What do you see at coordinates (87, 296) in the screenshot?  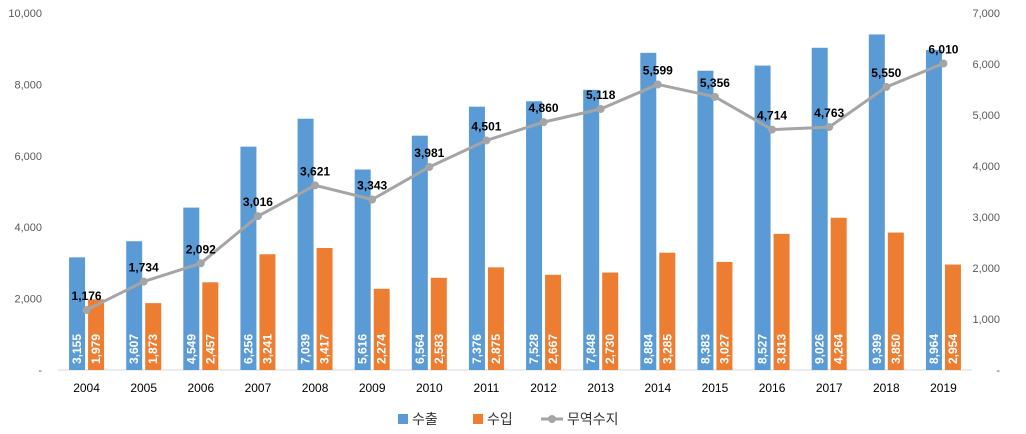 I see `balance-label: 1,176` at bounding box center [87, 296].